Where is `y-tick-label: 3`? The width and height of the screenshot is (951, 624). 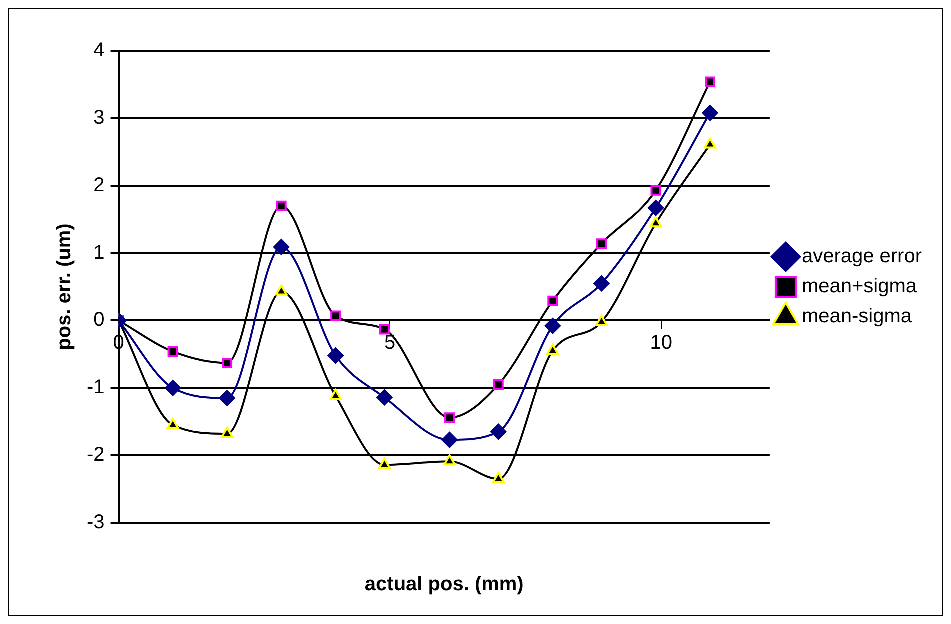 y-tick-label: 3 is located at coordinates (99, 117).